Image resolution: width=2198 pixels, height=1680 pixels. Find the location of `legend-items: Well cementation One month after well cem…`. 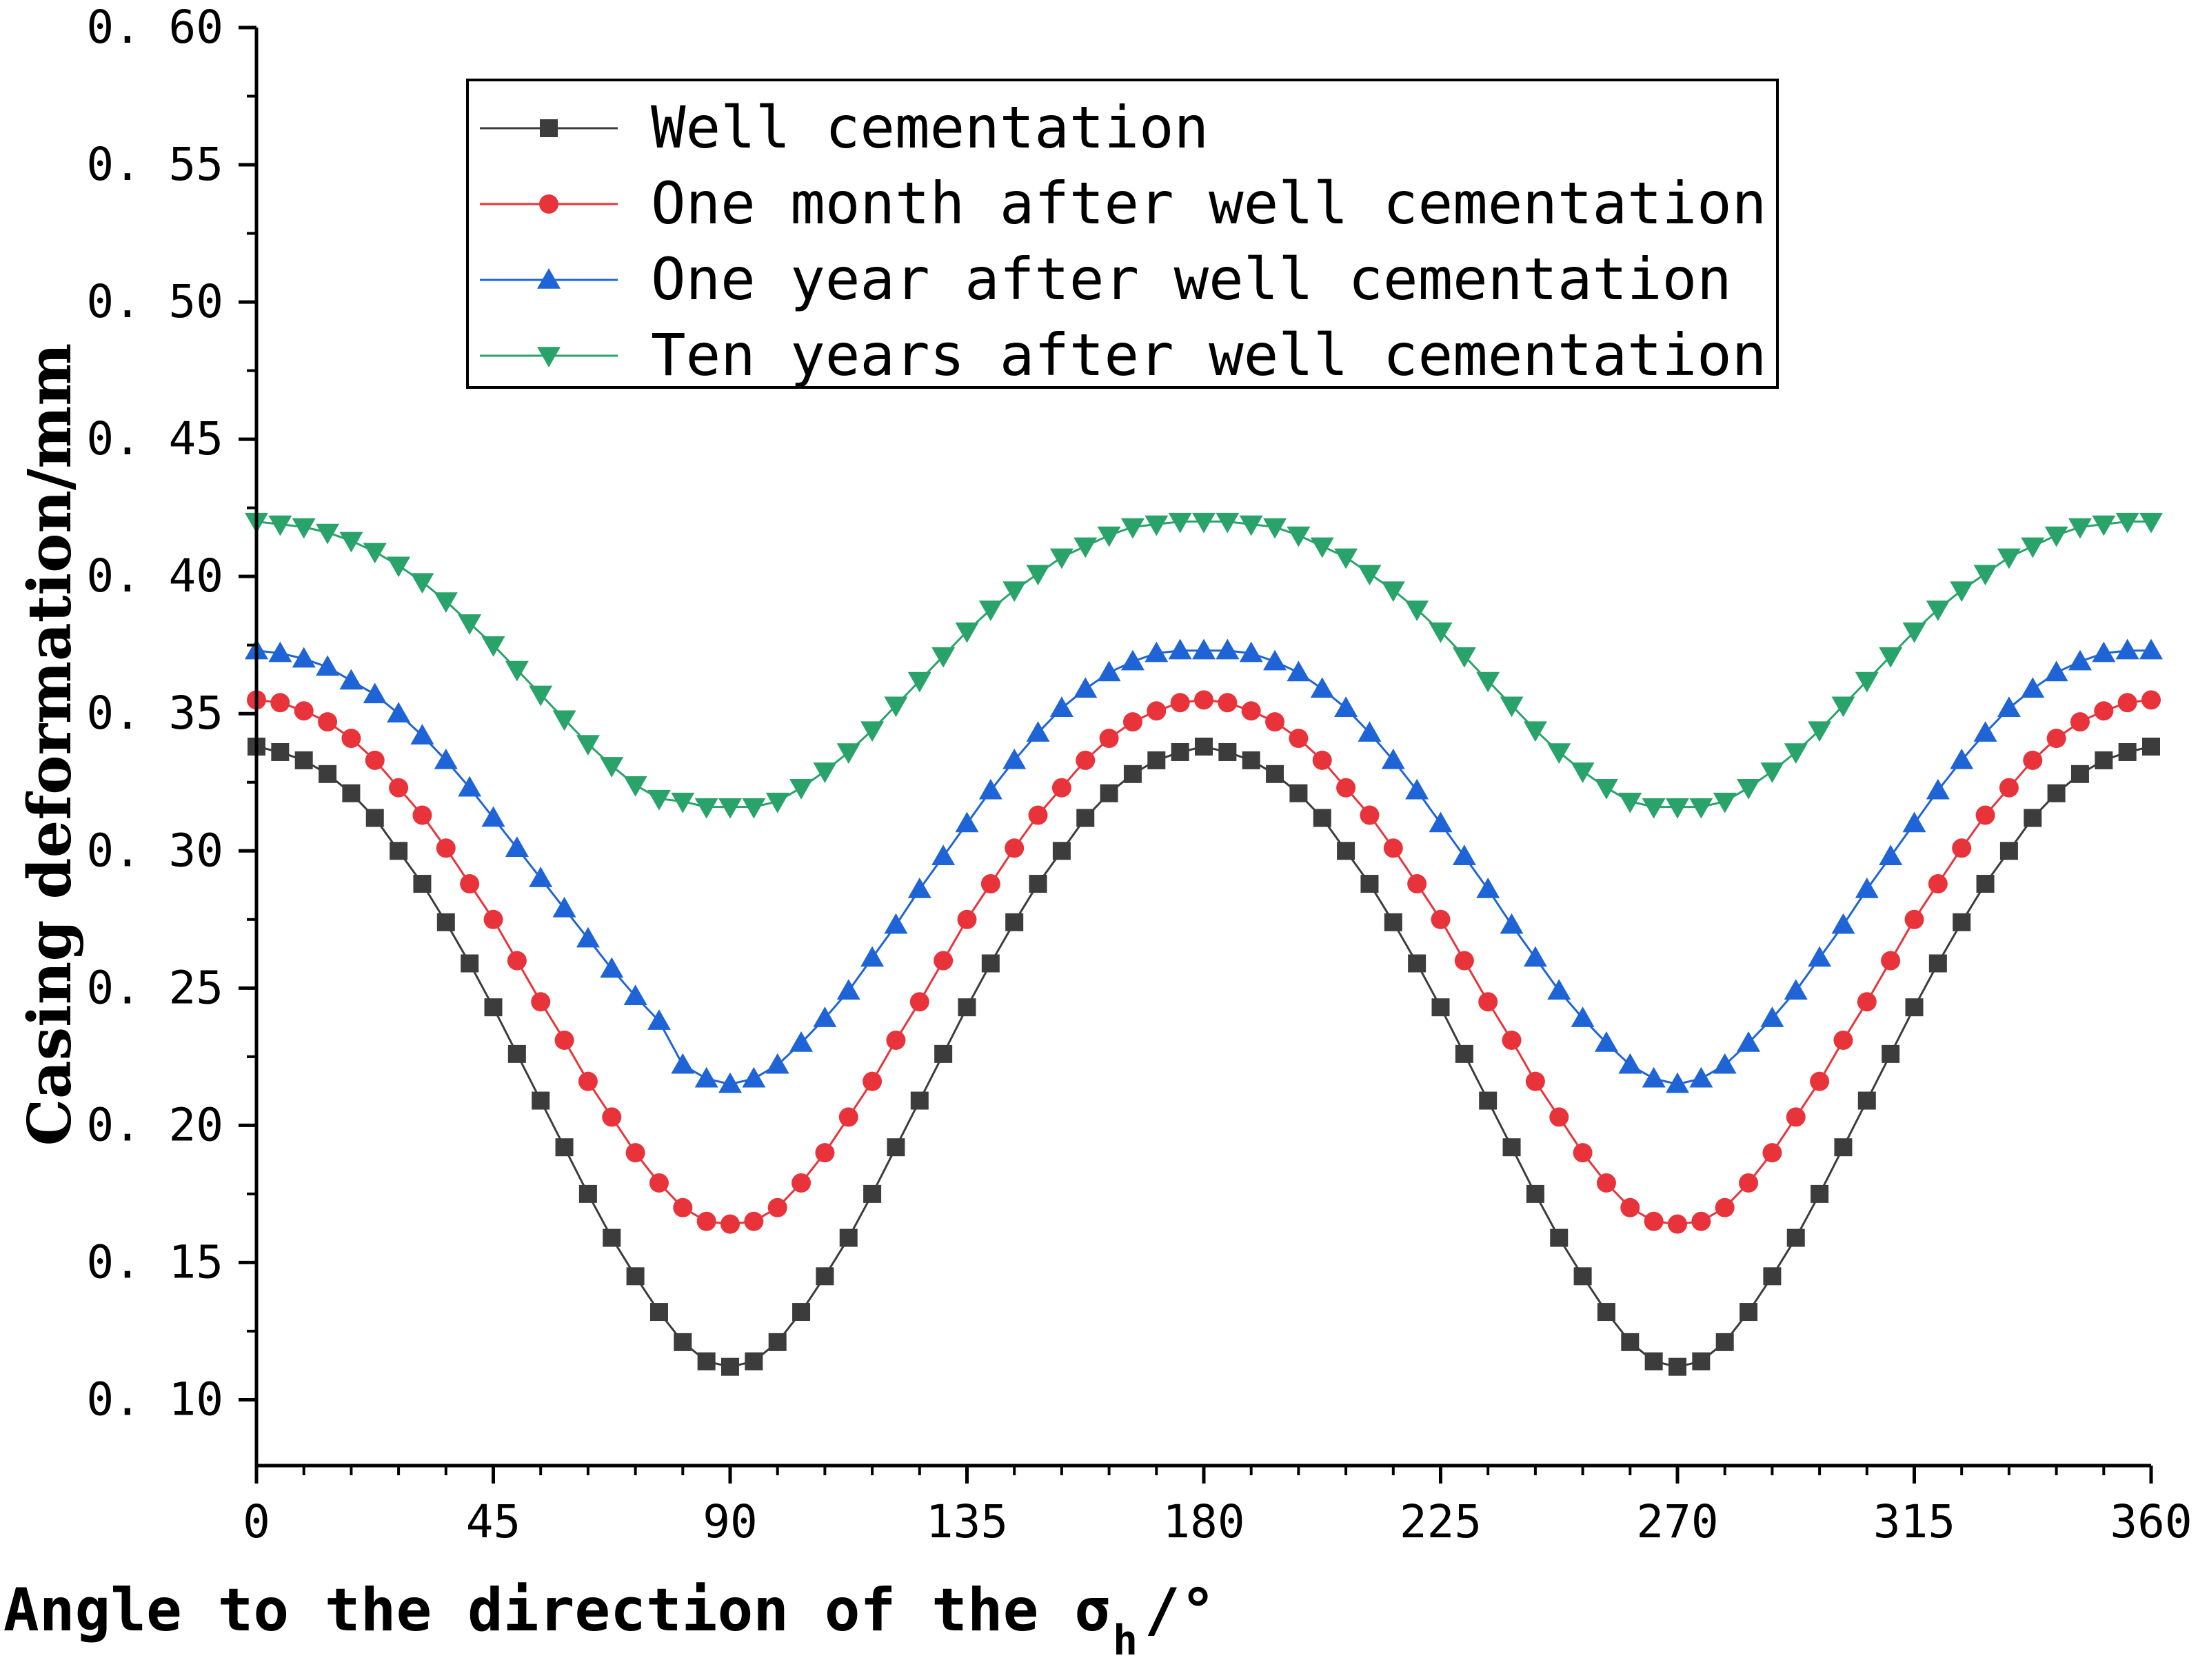

legend-items: Well cementation One month after well cem… is located at coordinates (1123, 241).